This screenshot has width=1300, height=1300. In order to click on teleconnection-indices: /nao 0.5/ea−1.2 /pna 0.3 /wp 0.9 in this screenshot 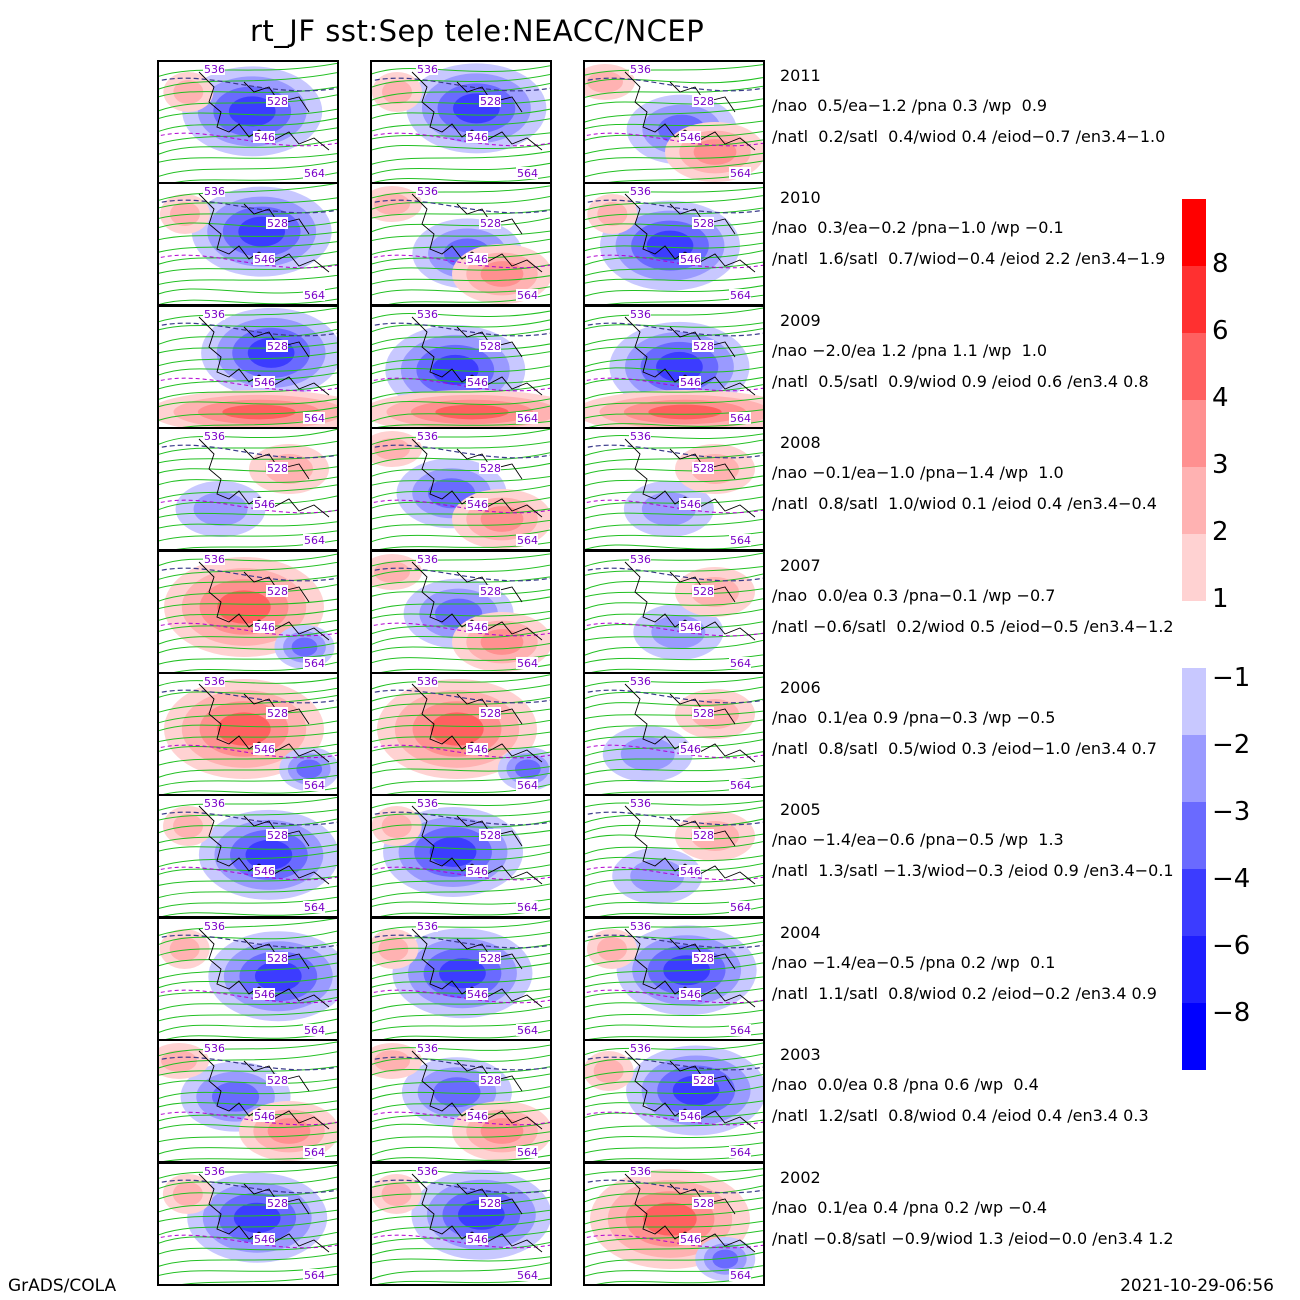, I will do `click(910, 105)`.